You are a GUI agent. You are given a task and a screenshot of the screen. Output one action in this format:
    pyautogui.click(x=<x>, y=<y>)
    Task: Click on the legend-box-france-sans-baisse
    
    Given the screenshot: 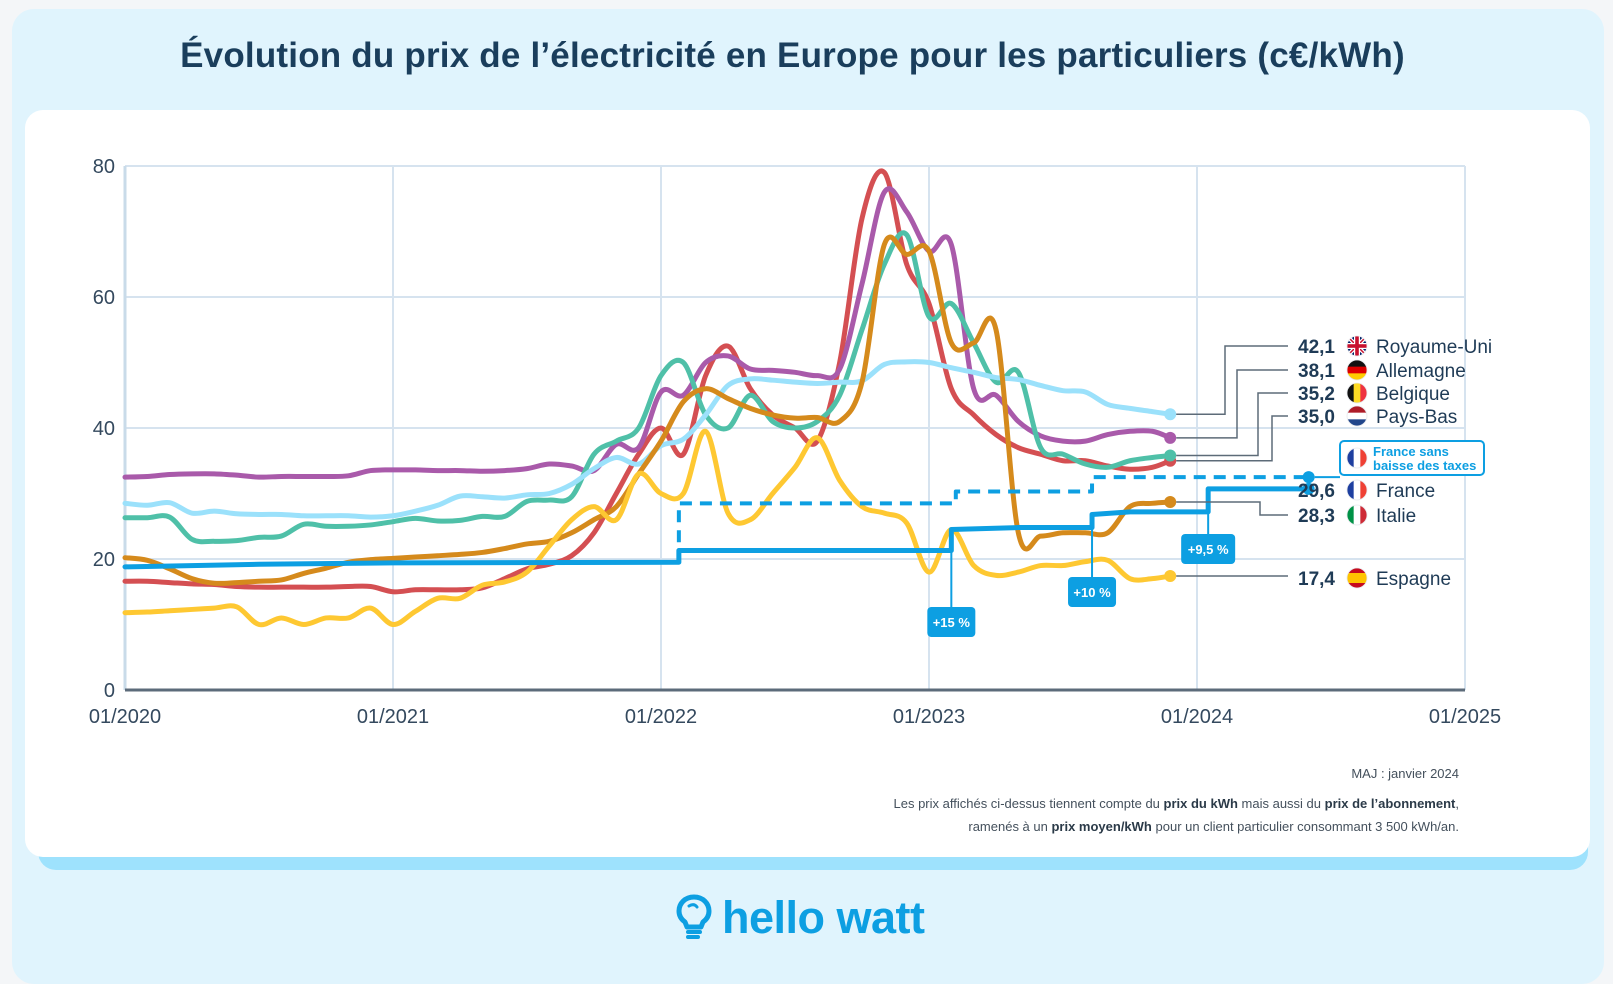 What is the action you would take?
    pyautogui.click(x=1412, y=458)
    